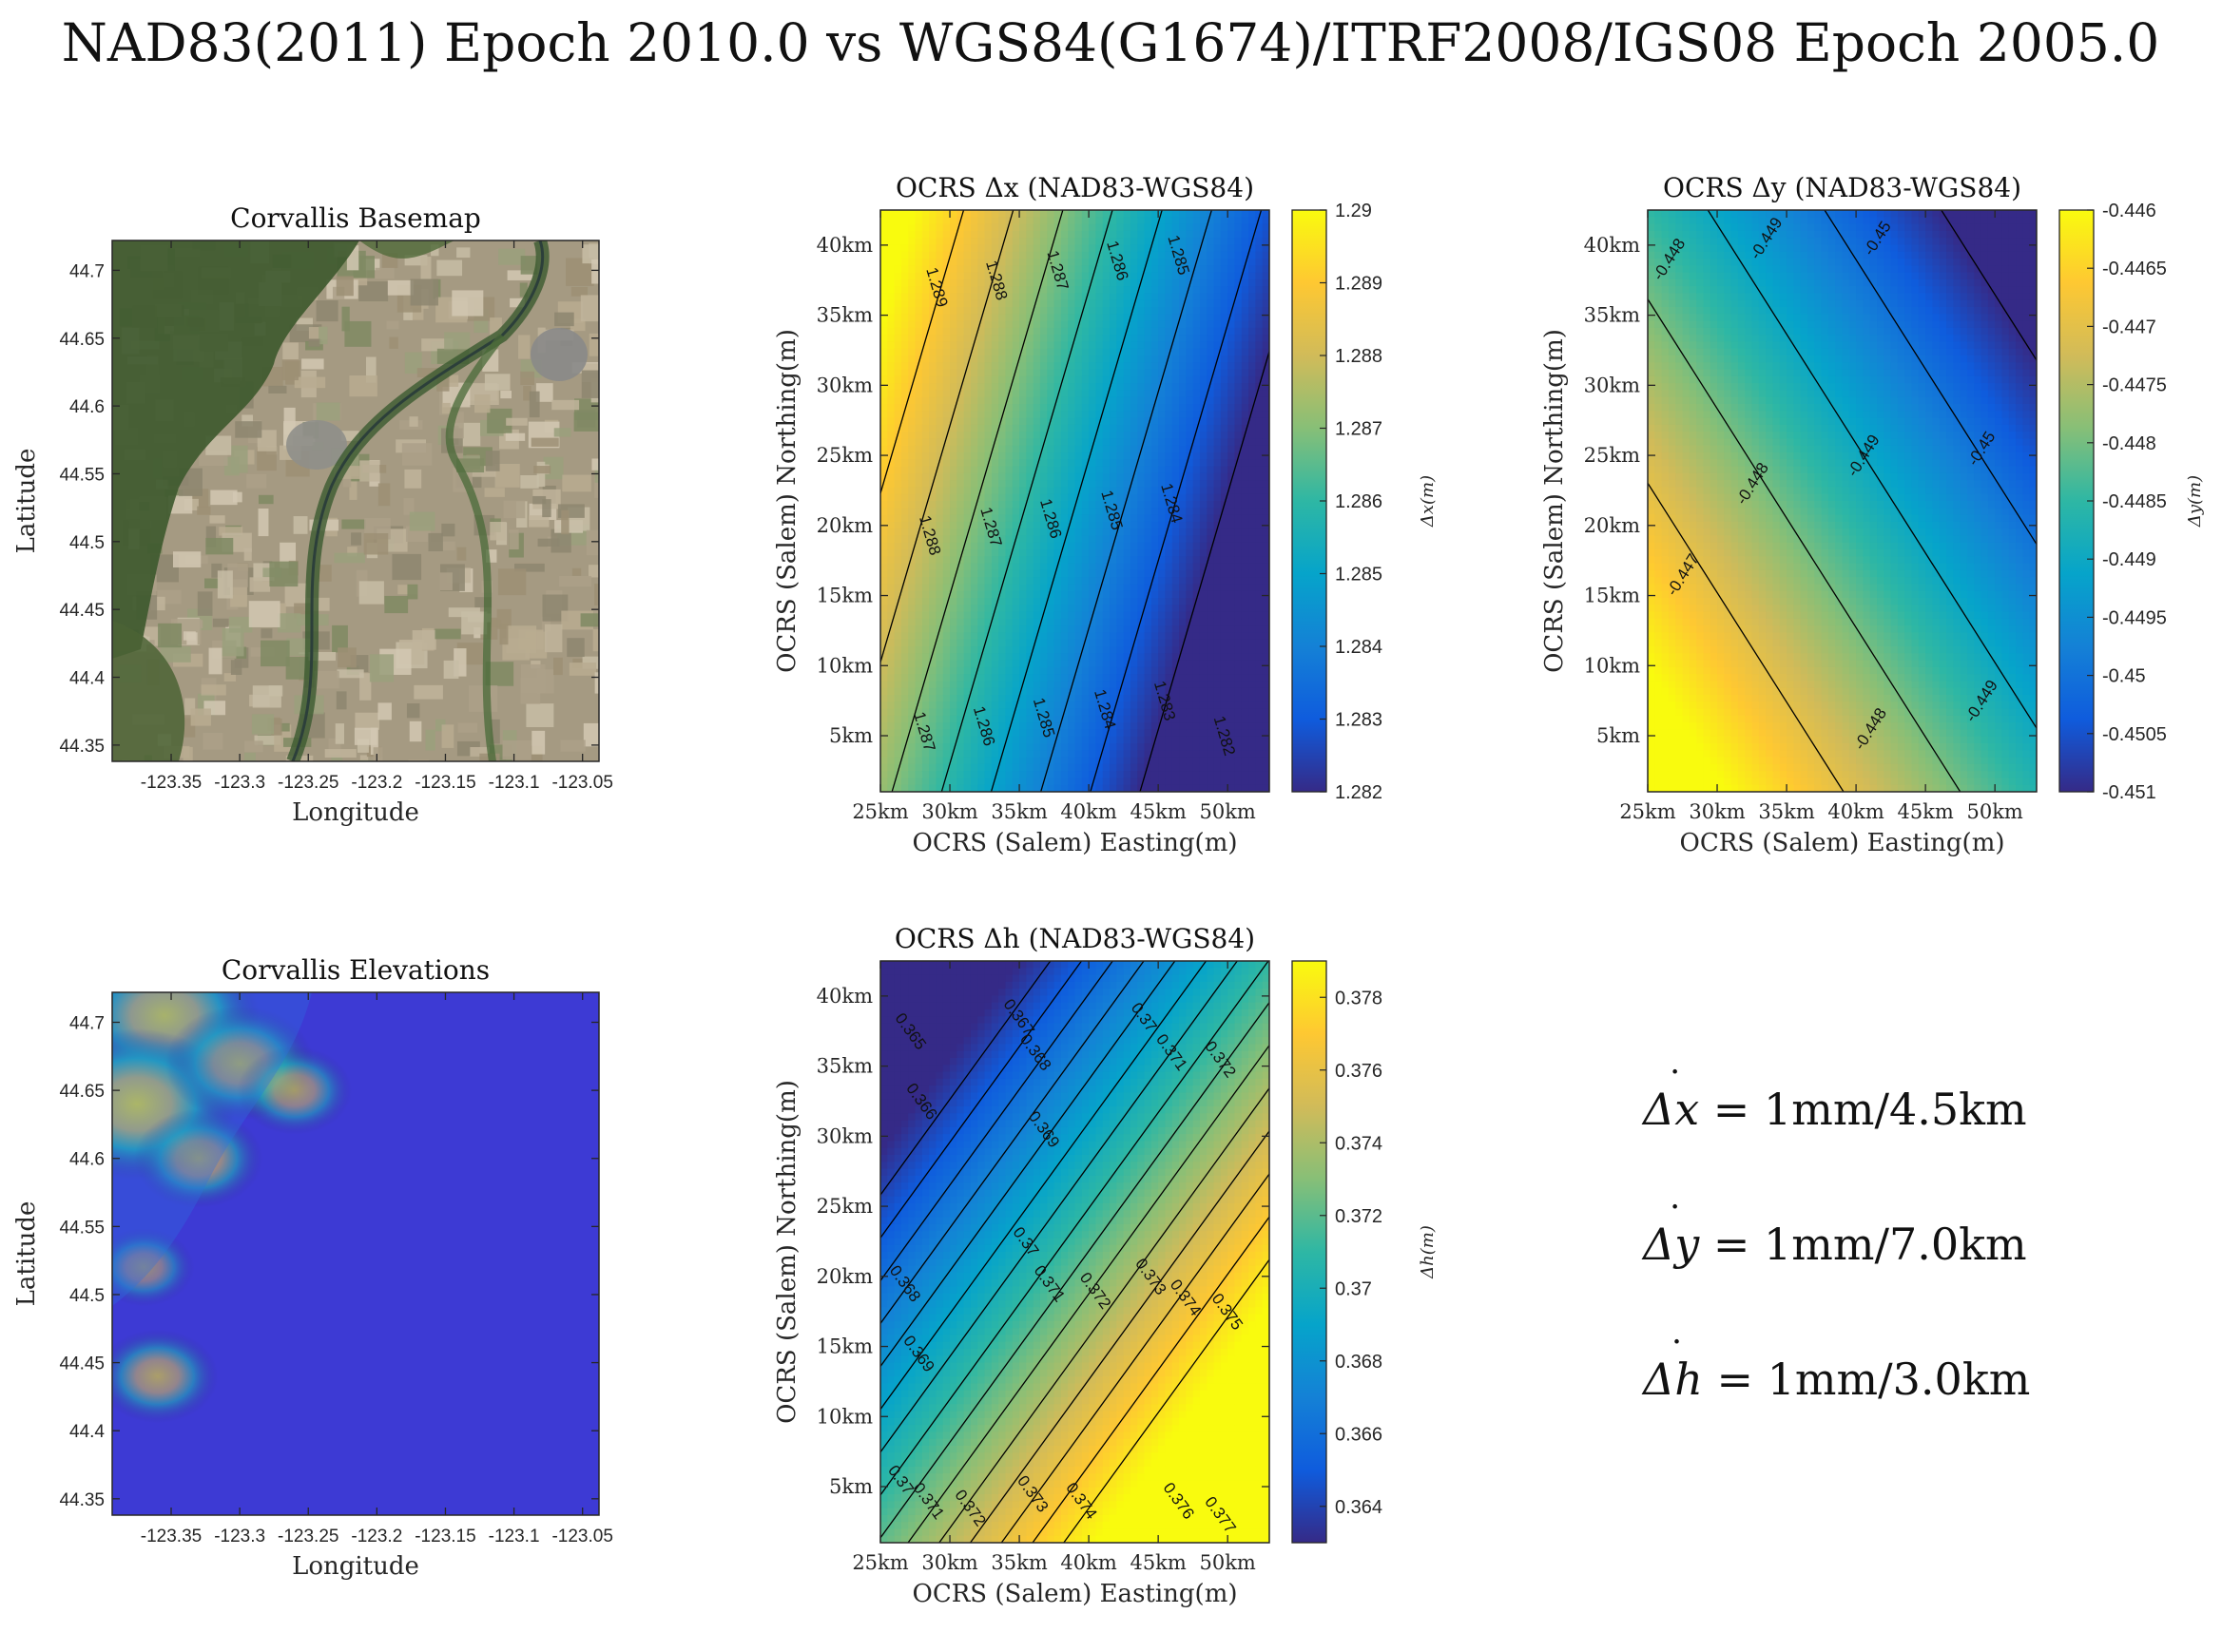 This screenshot has width=2222, height=1652. I want to click on elevations-xtick-label: -123.25, so click(308, 1536).